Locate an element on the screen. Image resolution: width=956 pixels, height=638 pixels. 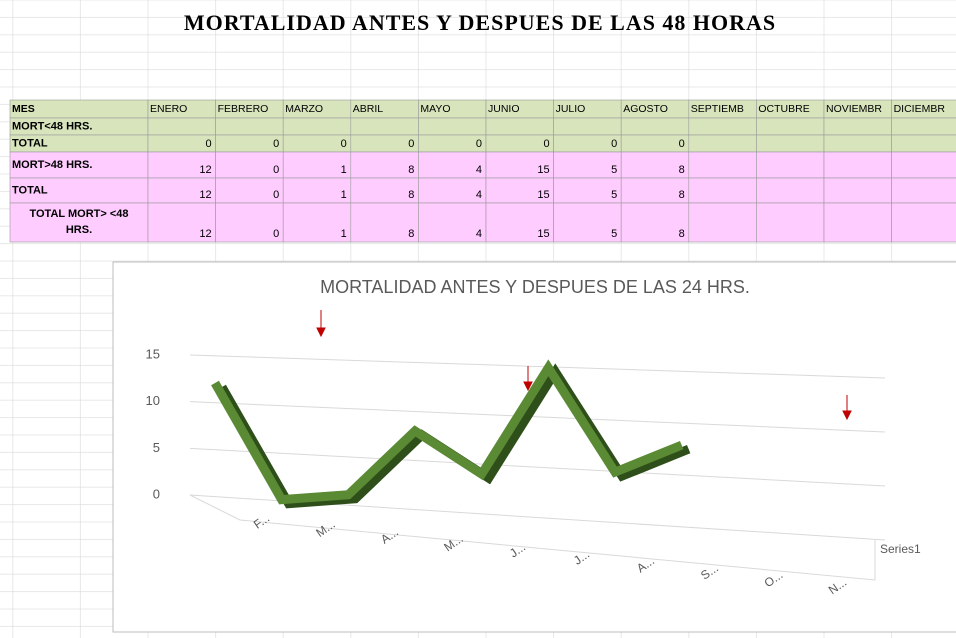
row-label: MORT>48 HRS. is located at coordinates (52, 165).